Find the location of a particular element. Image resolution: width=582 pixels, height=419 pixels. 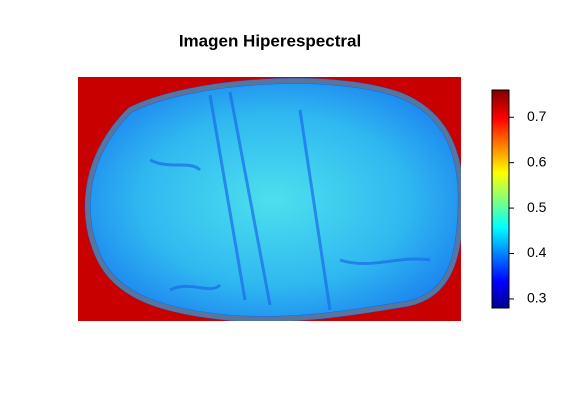

chart-title: Imagen Hiperespectral is located at coordinates (270, 40).